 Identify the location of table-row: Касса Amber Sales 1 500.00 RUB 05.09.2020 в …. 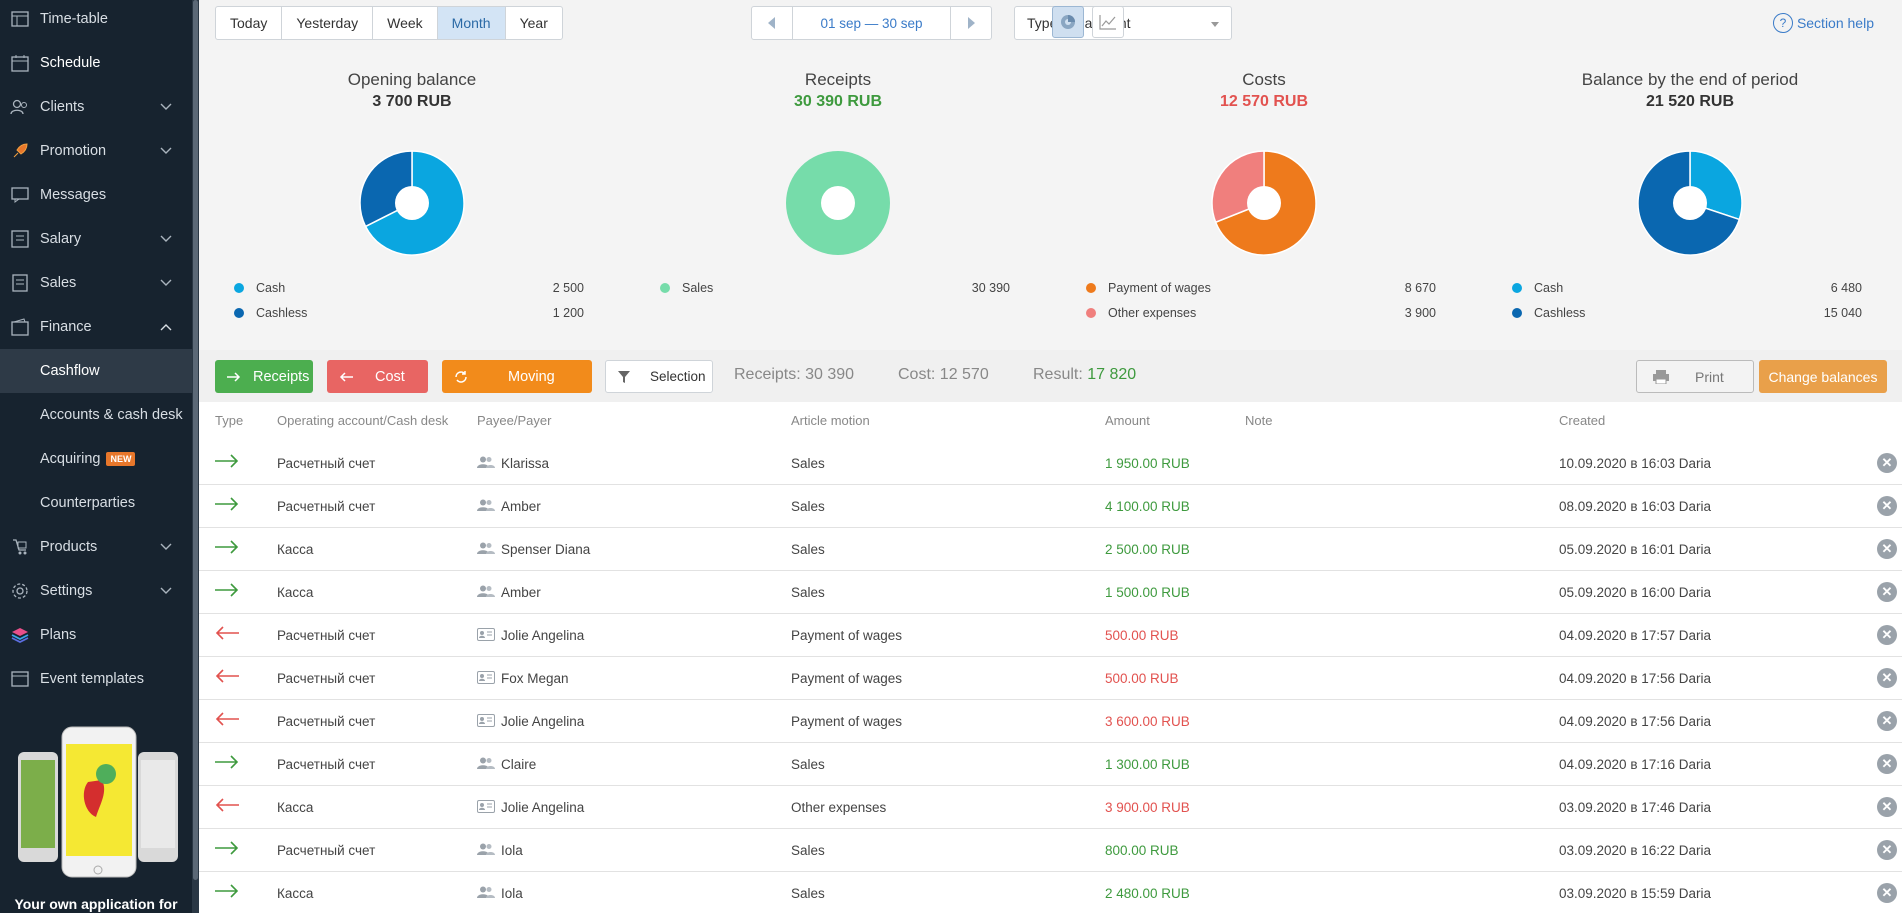
(1050, 592).